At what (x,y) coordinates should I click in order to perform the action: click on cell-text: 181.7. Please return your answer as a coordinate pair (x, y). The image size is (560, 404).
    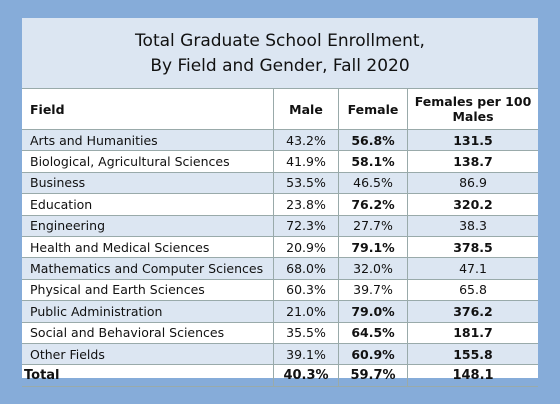
    Looking at the image, I should click on (473, 333).